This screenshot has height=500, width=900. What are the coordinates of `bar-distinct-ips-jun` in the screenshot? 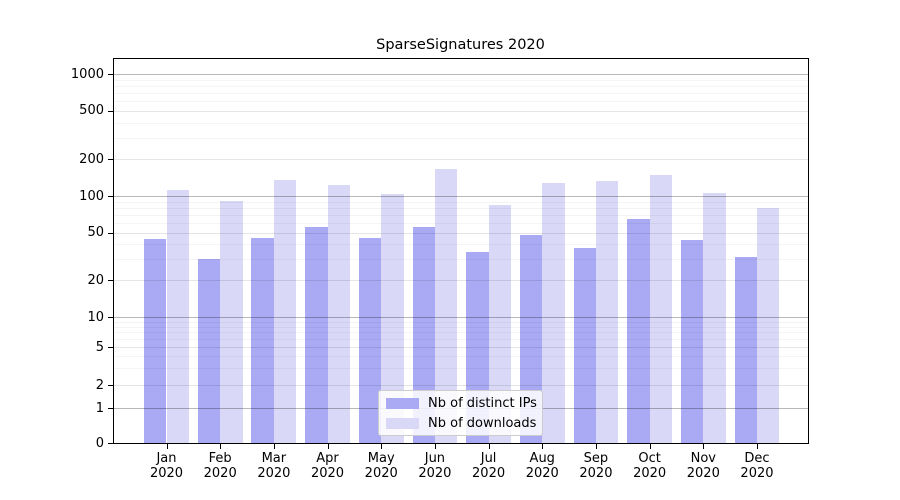 It's located at (423, 334).